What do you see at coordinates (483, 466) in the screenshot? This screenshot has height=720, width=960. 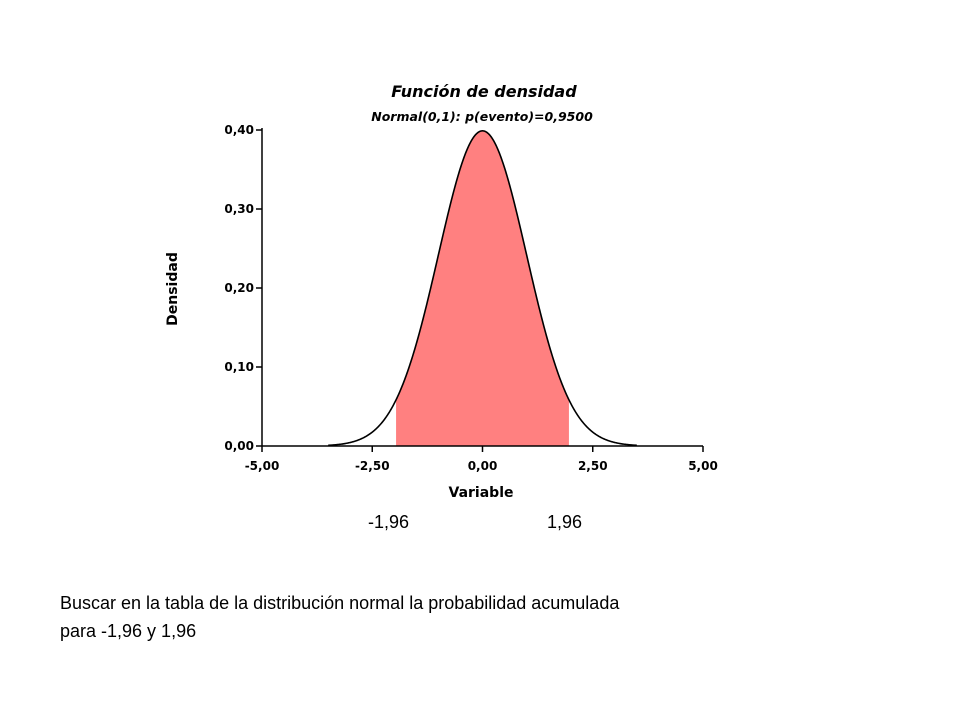 I see `x-tick-label: 0,00` at bounding box center [483, 466].